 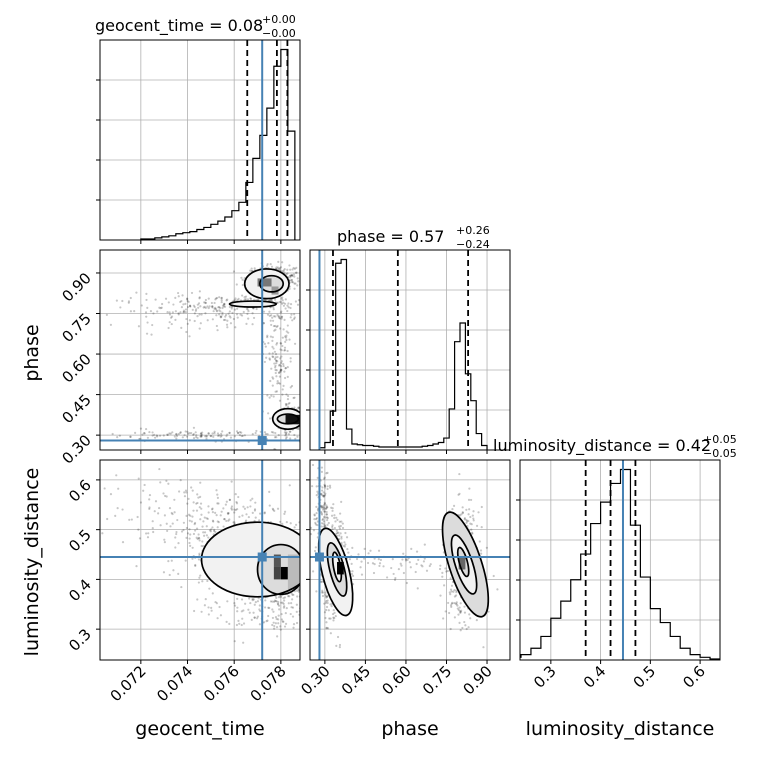 What do you see at coordinates (390, 236) in the screenshot?
I see `title-phase: phase = 0.57` at bounding box center [390, 236].